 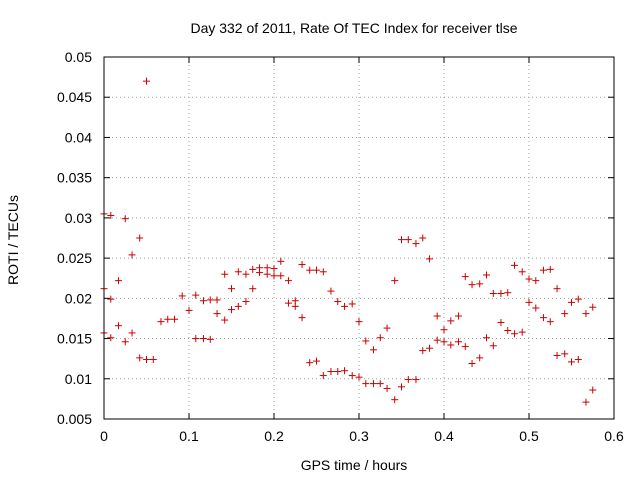 What do you see at coordinates (189, 436) in the screenshot?
I see `x-tick-label: 0.1` at bounding box center [189, 436].